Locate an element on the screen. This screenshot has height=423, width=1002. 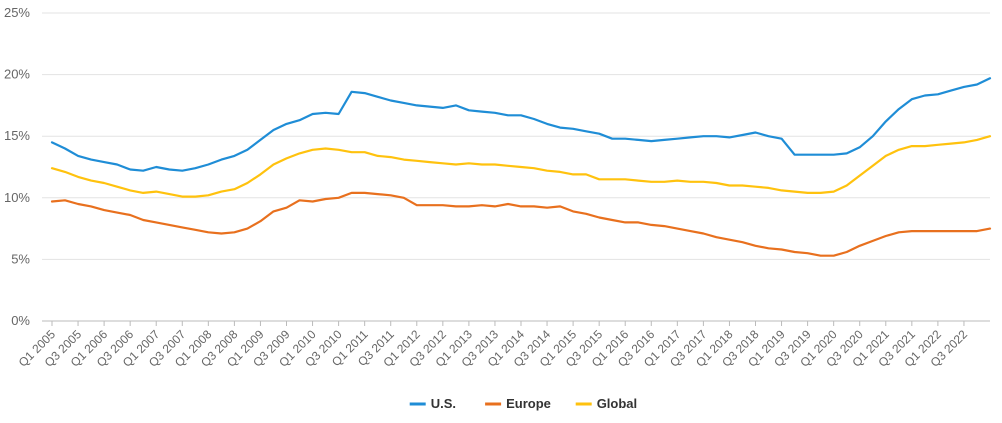
legend-item: U.S. is located at coordinates (432, 403).